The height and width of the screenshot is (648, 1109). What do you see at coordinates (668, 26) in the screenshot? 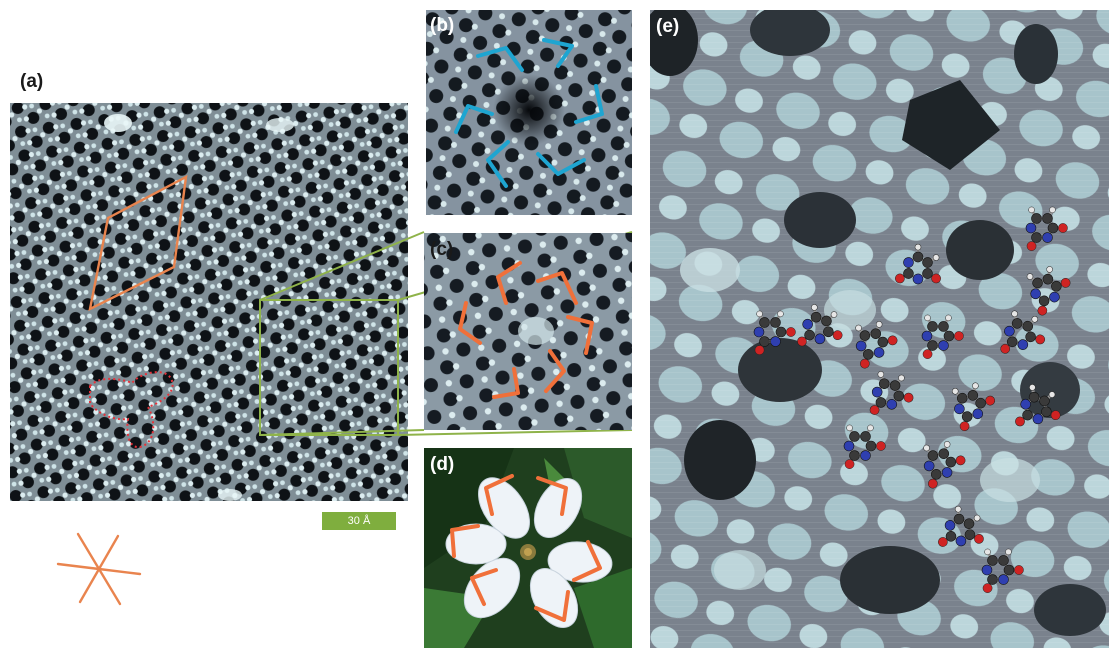
I see `panel-e-label: (e)` at bounding box center [668, 26].